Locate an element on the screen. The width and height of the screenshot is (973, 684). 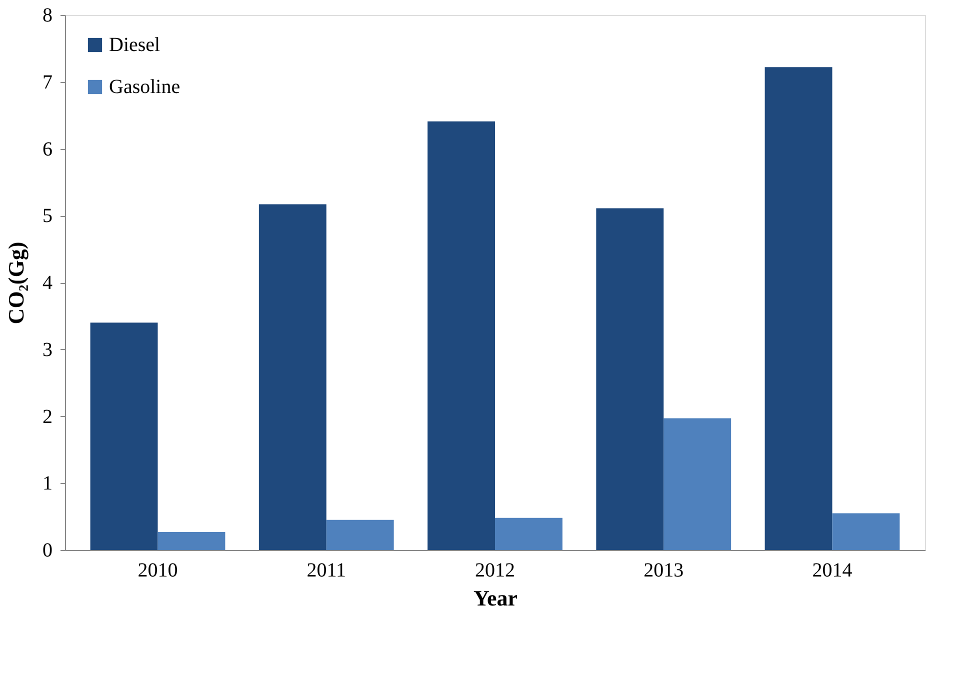
x-tick-label: 2014 is located at coordinates (832, 571).